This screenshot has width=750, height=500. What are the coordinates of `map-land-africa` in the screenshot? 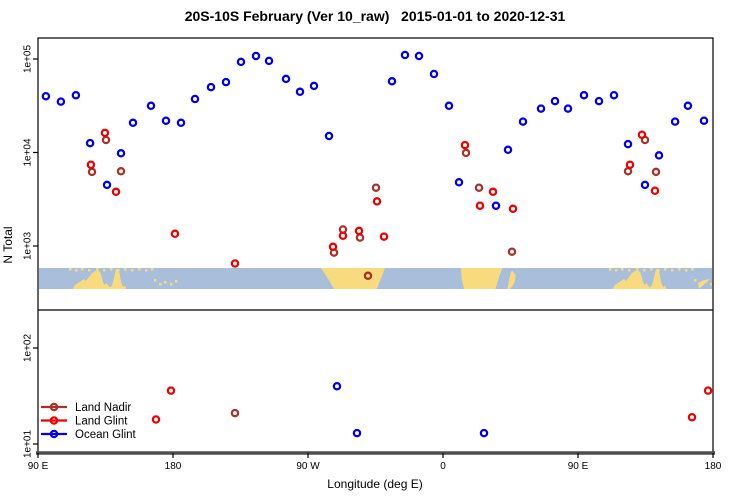 It's located at (482, 278).